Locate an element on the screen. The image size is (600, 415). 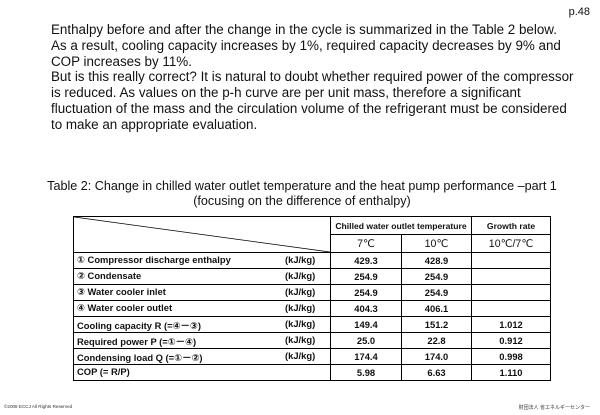
value-7c: 404.3 is located at coordinates (366, 308).